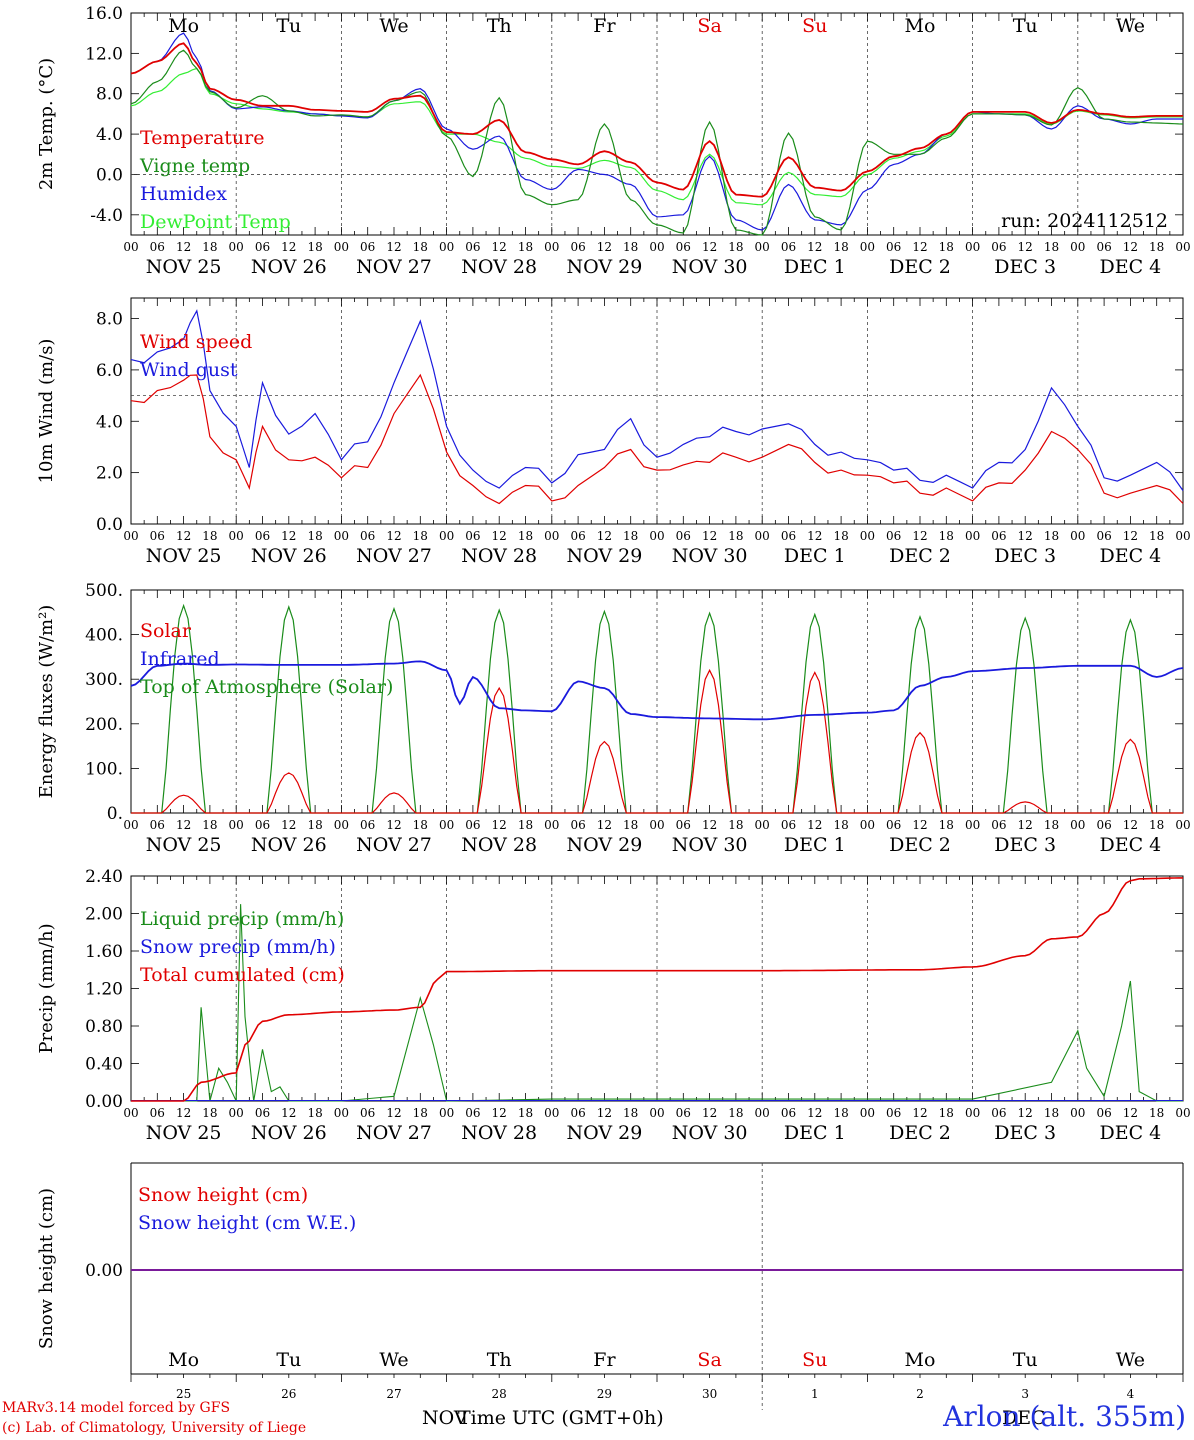 This screenshot has height=1440, width=1194. Describe the element at coordinates (1024, 1418) in the screenshot. I see `month-label-dec: DEC` at that location.